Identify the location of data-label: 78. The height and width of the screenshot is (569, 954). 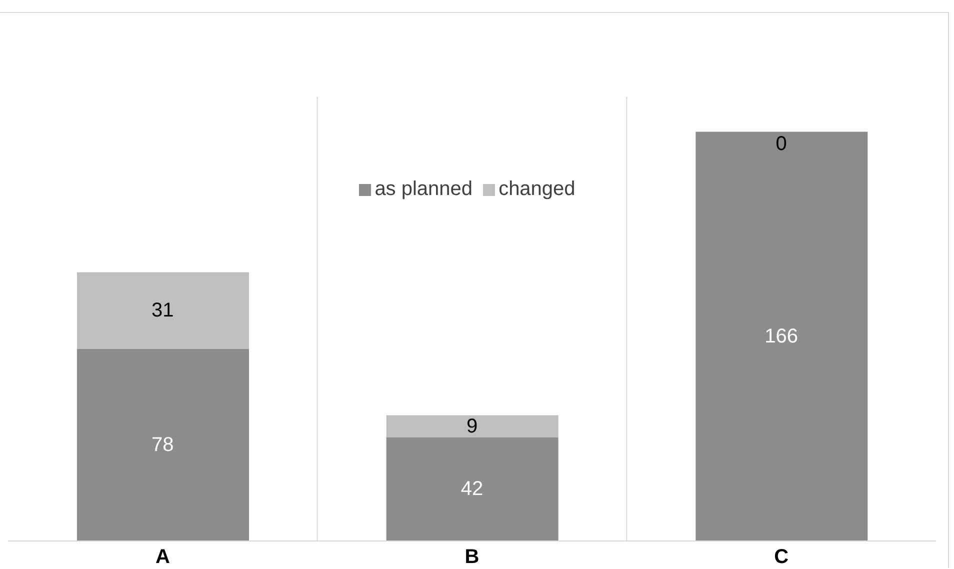
(163, 445).